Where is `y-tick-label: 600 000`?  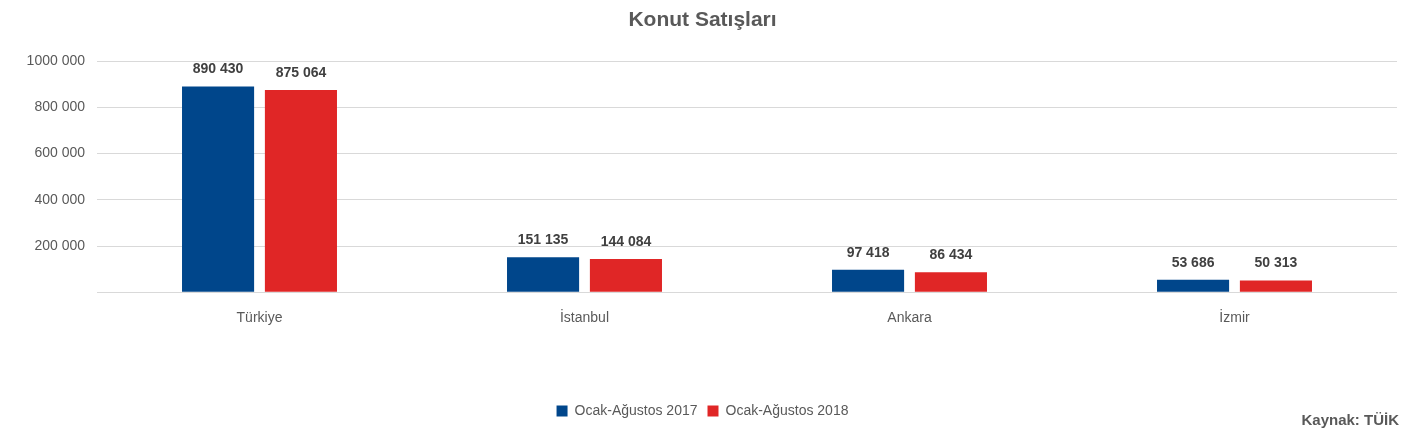
y-tick-label: 600 000 is located at coordinates (60, 152).